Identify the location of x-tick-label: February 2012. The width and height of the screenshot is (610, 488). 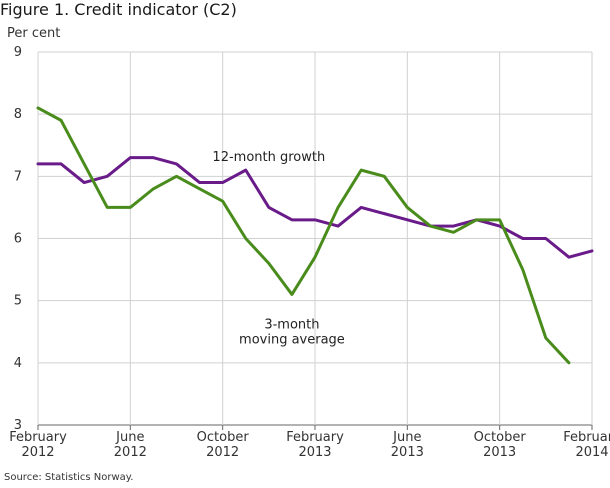
(38, 445).